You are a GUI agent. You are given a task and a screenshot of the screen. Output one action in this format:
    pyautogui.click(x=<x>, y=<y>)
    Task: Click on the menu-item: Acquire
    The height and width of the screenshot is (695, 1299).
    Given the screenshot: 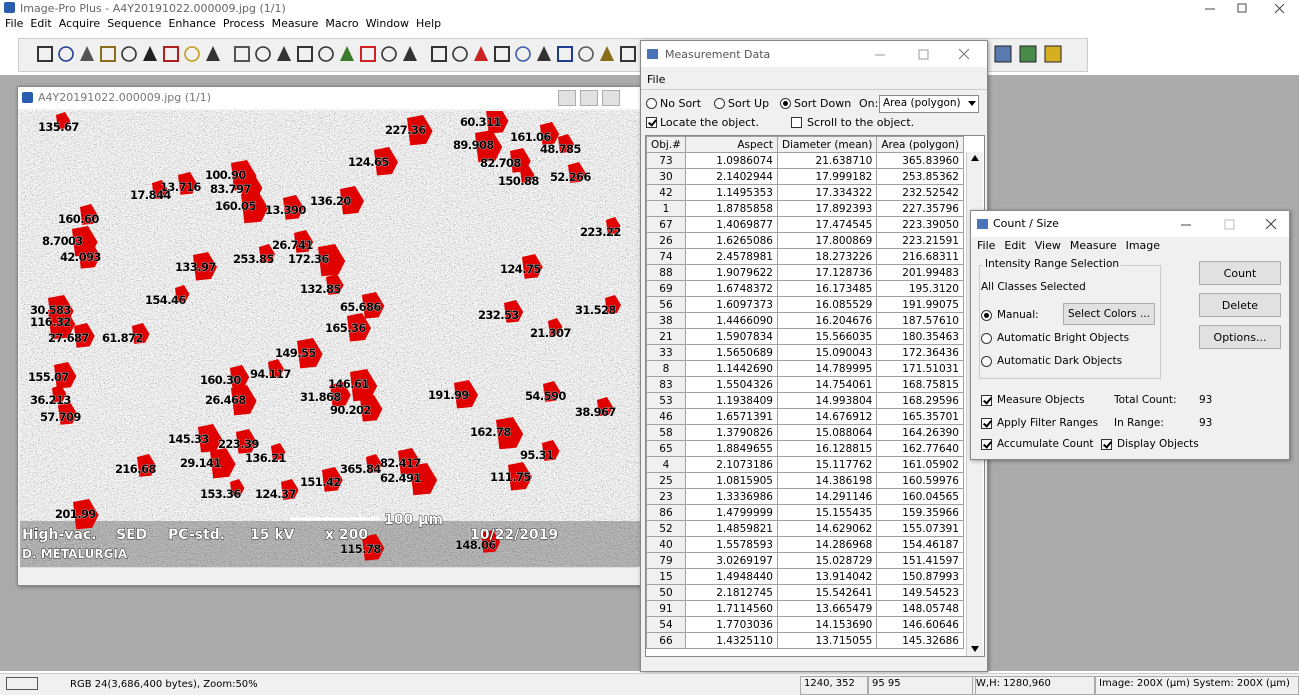 What is the action you would take?
    pyautogui.click(x=79, y=23)
    